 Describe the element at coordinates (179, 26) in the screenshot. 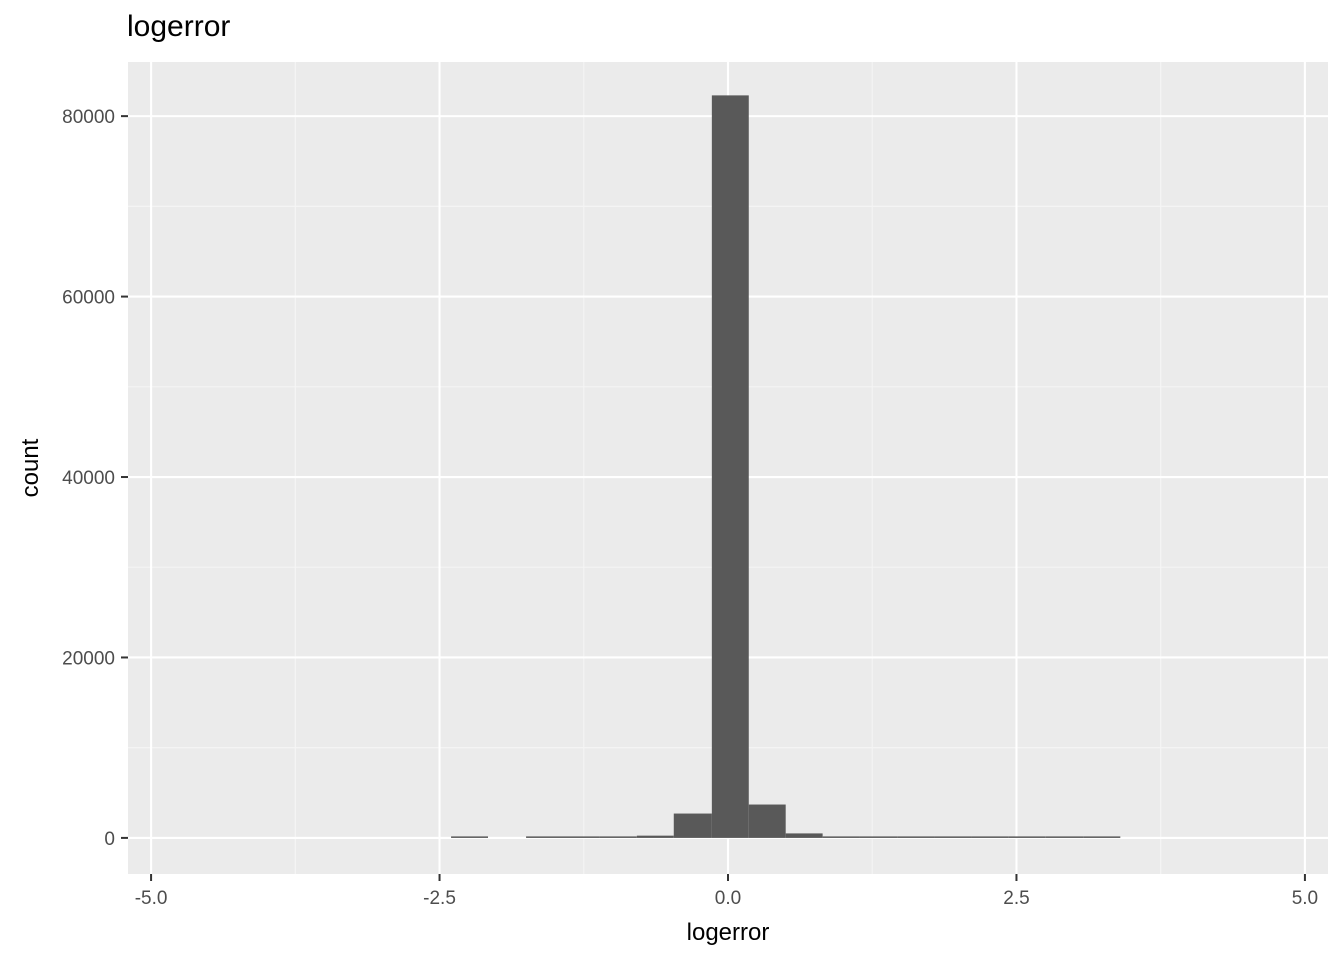

I see `chart-title: logerror` at that location.